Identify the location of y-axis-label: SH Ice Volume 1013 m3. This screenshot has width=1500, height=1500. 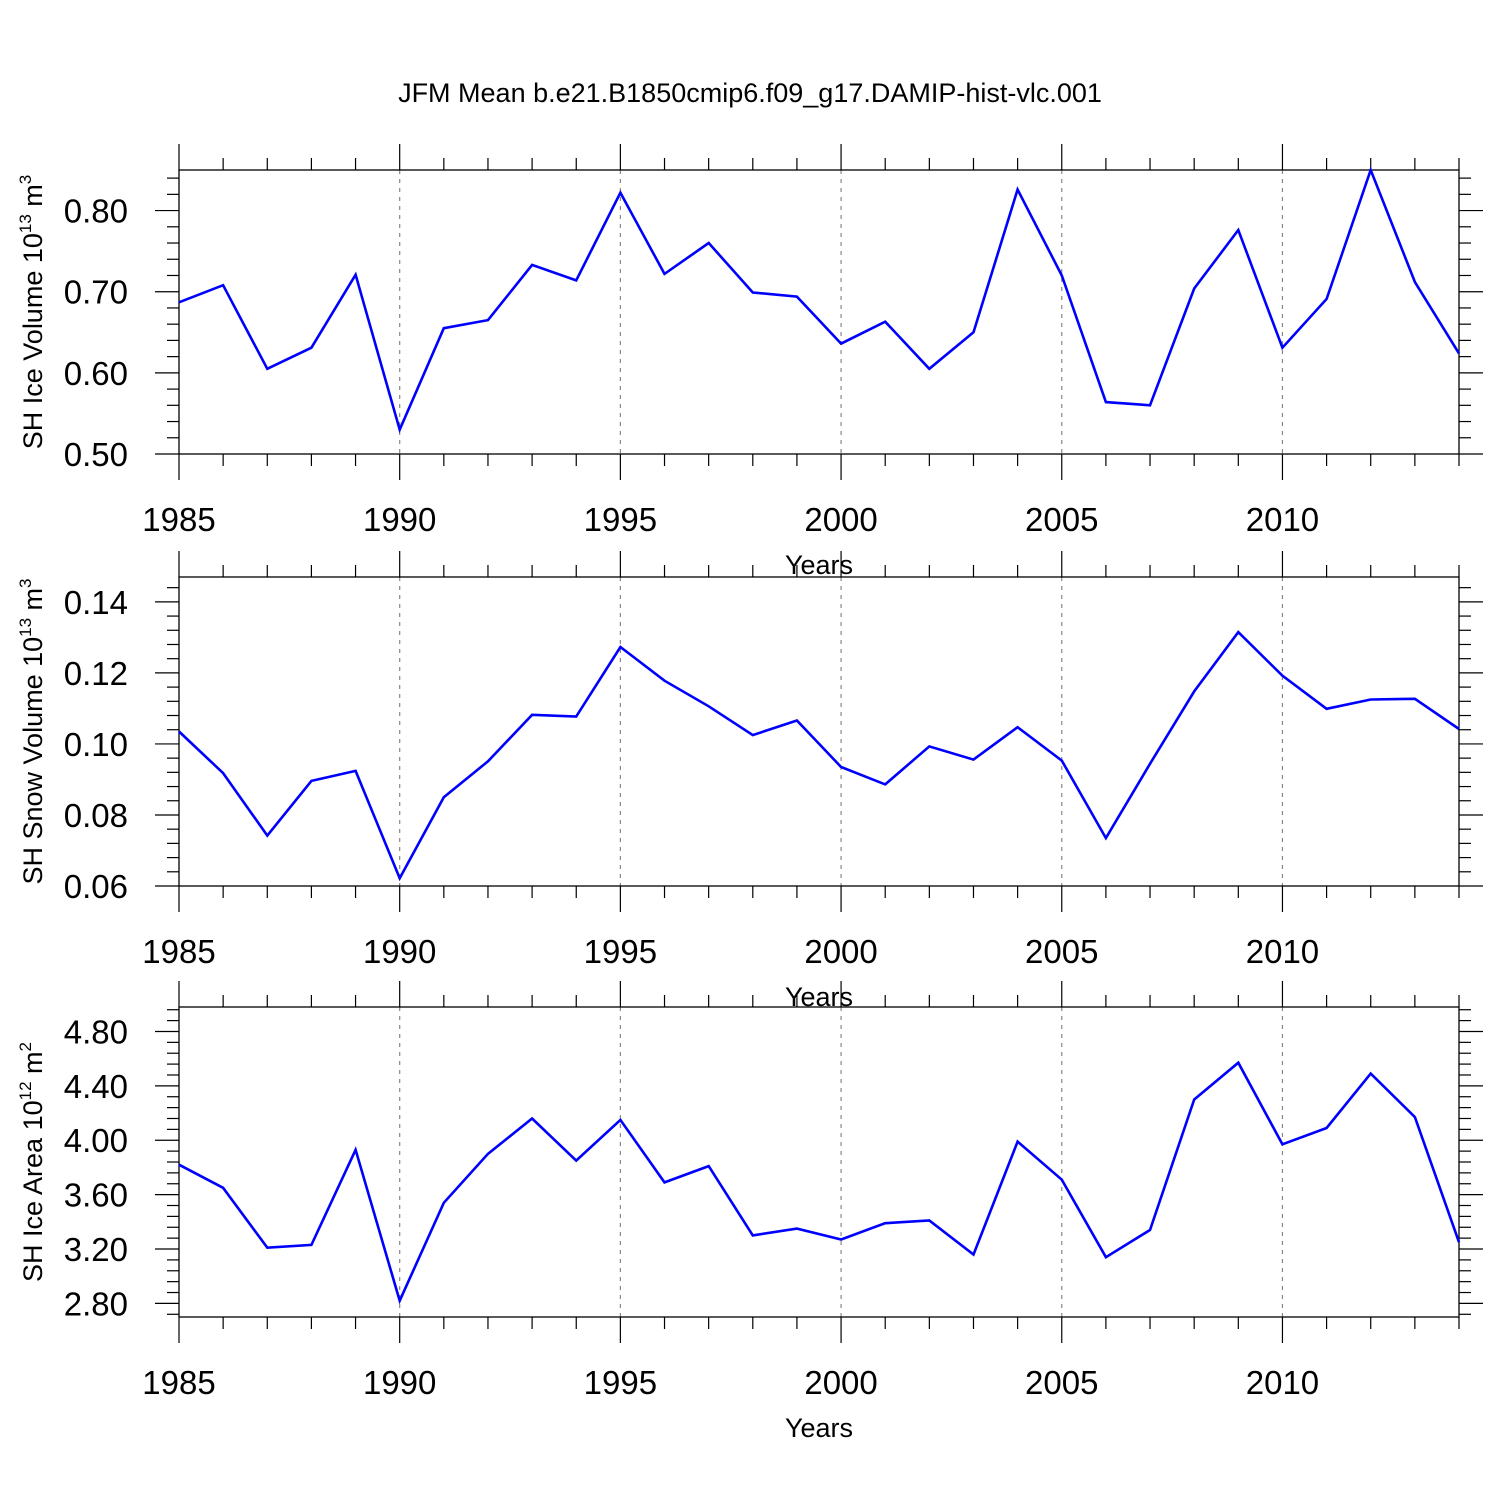
(32, 312).